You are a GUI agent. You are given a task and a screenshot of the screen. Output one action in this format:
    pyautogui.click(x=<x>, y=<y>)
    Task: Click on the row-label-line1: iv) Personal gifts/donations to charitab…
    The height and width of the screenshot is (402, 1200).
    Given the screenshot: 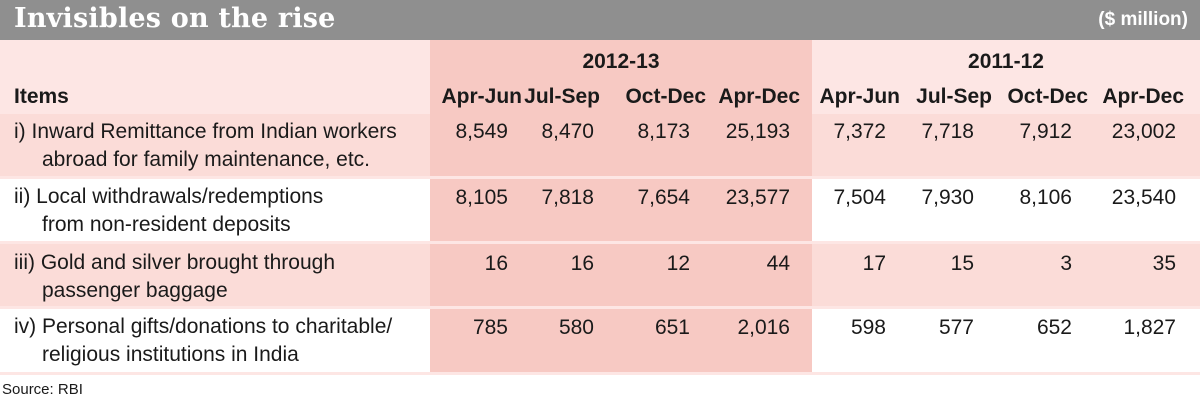 What is the action you would take?
    pyautogui.click(x=203, y=326)
    